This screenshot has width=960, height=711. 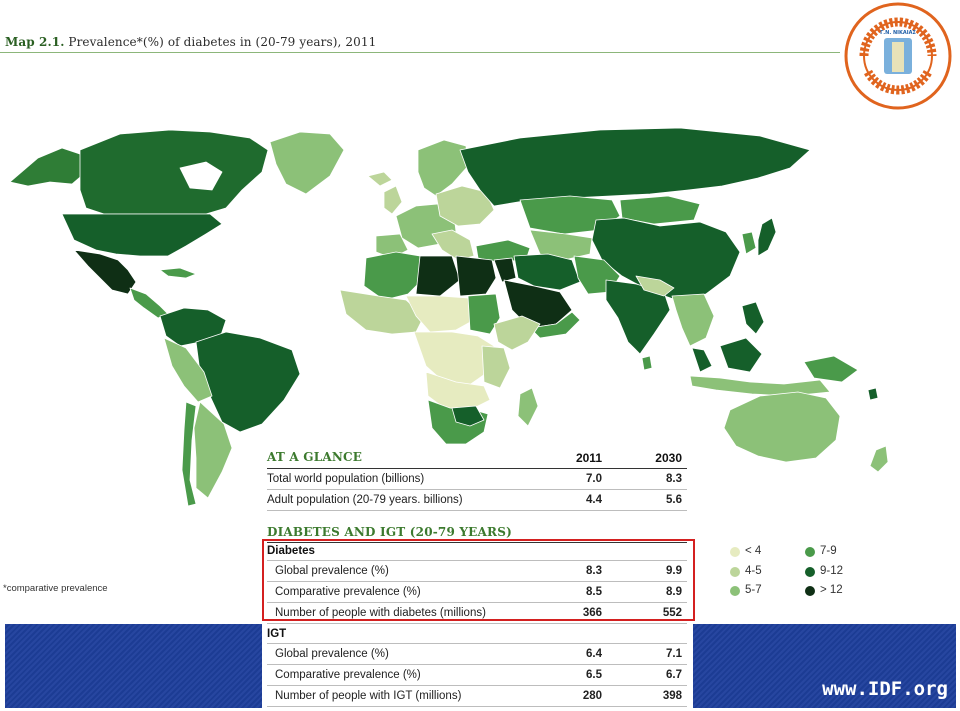 I want to click on row-value-2030: 7.1, so click(x=674, y=654).